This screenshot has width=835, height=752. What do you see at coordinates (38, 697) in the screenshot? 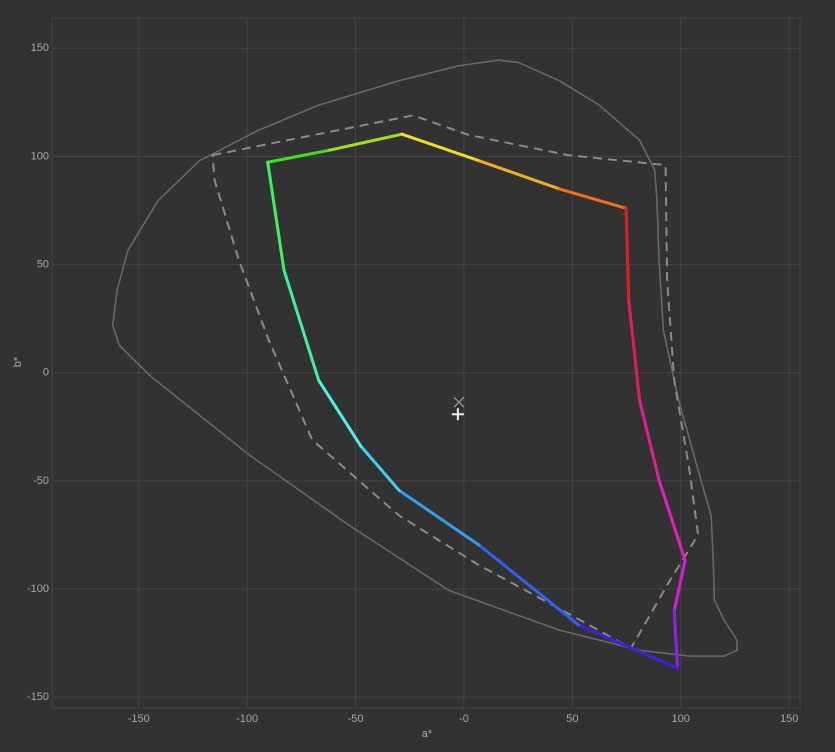
I see `y-tick-label: -150` at bounding box center [38, 697].